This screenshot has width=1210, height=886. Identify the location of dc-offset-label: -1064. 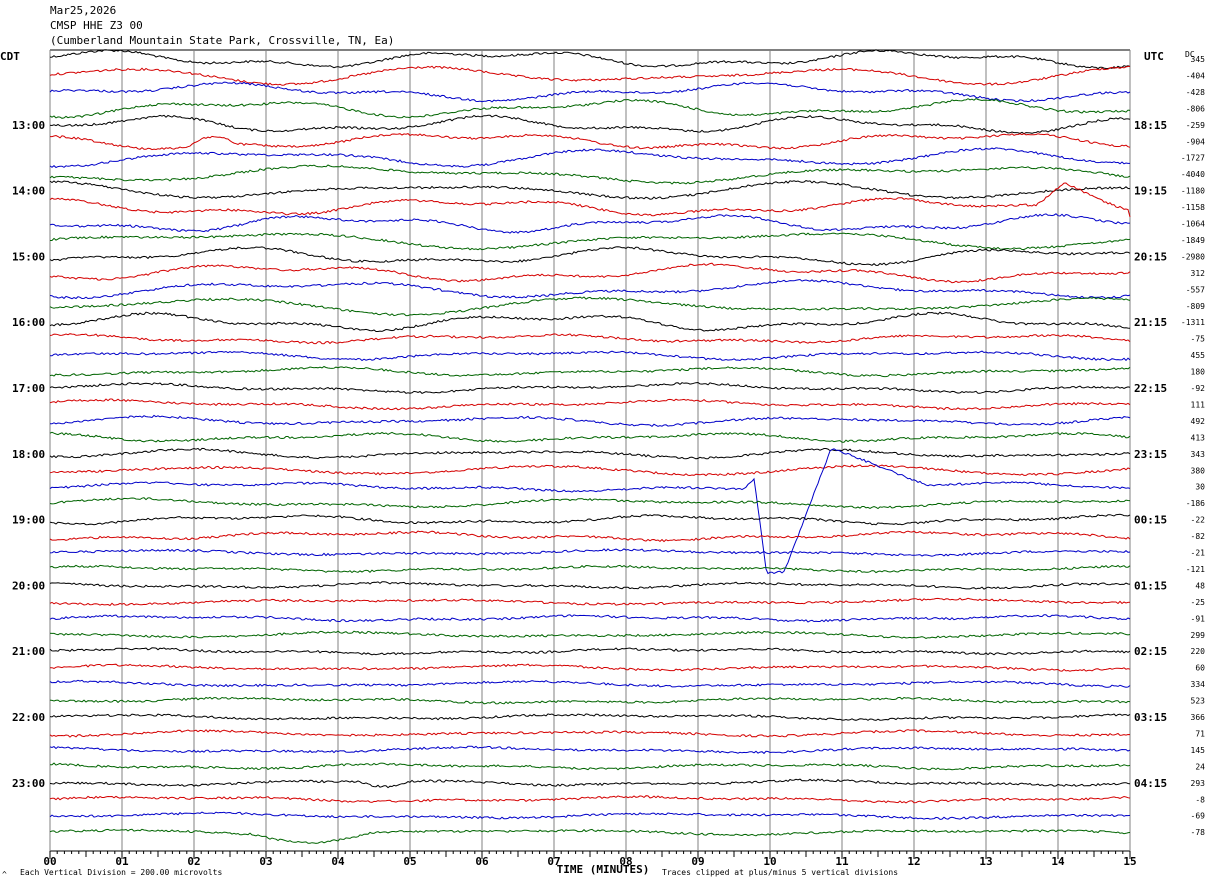
(1193, 224).